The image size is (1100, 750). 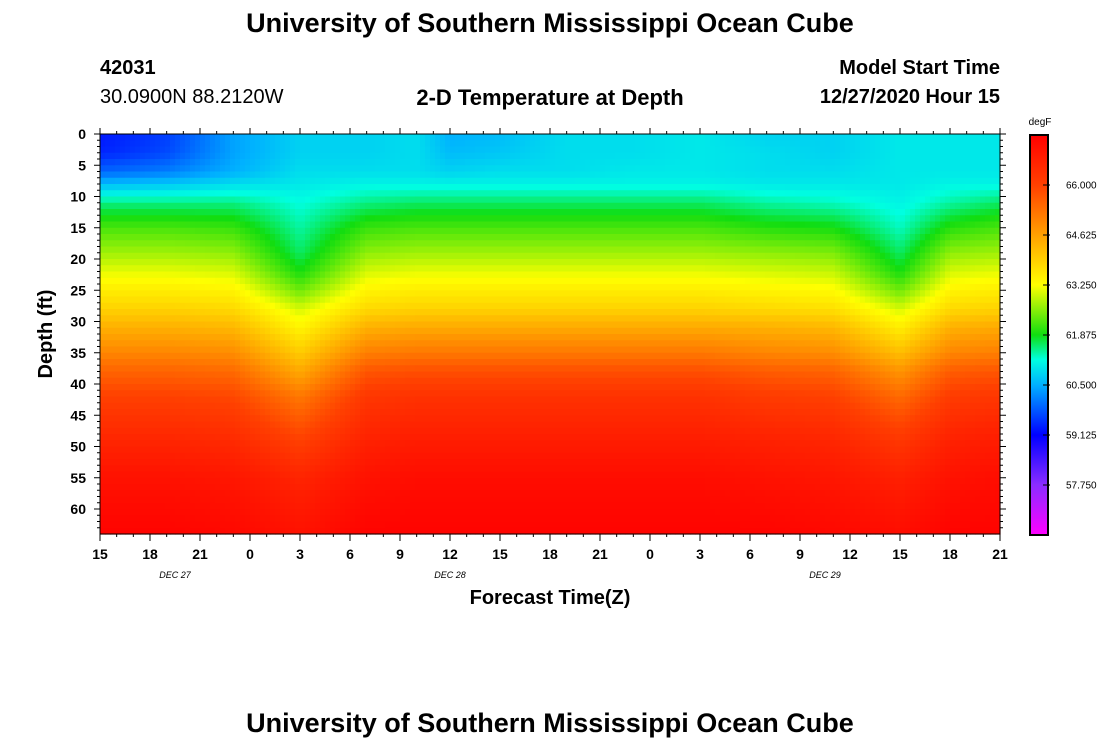 I want to click on station-id: 42031, so click(x=128, y=68).